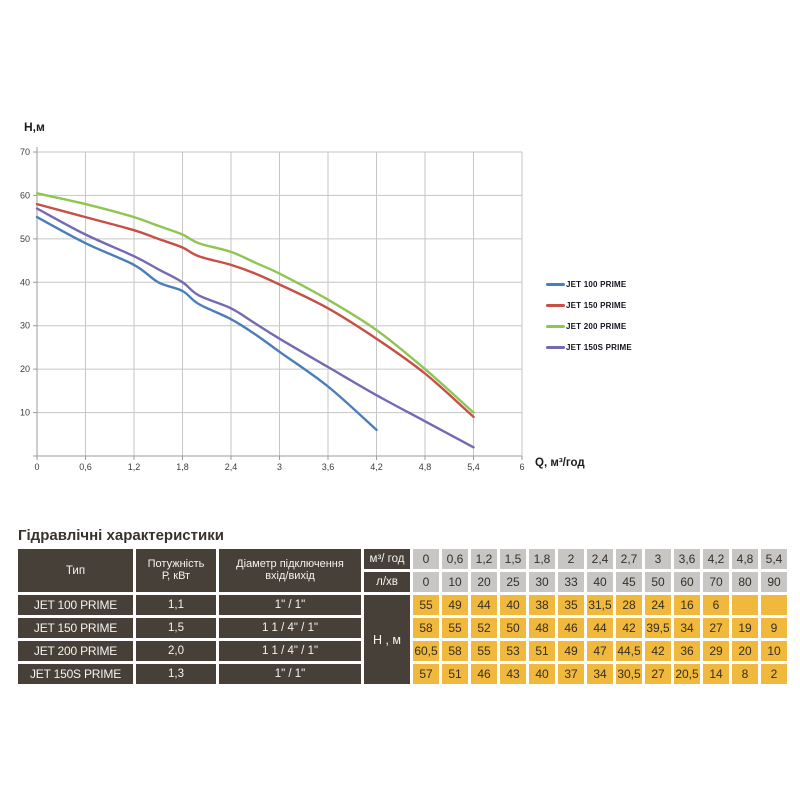 This screenshot has width=800, height=800. I want to click on row-diameter: 1 1 / 4" / 1", so click(290, 651).